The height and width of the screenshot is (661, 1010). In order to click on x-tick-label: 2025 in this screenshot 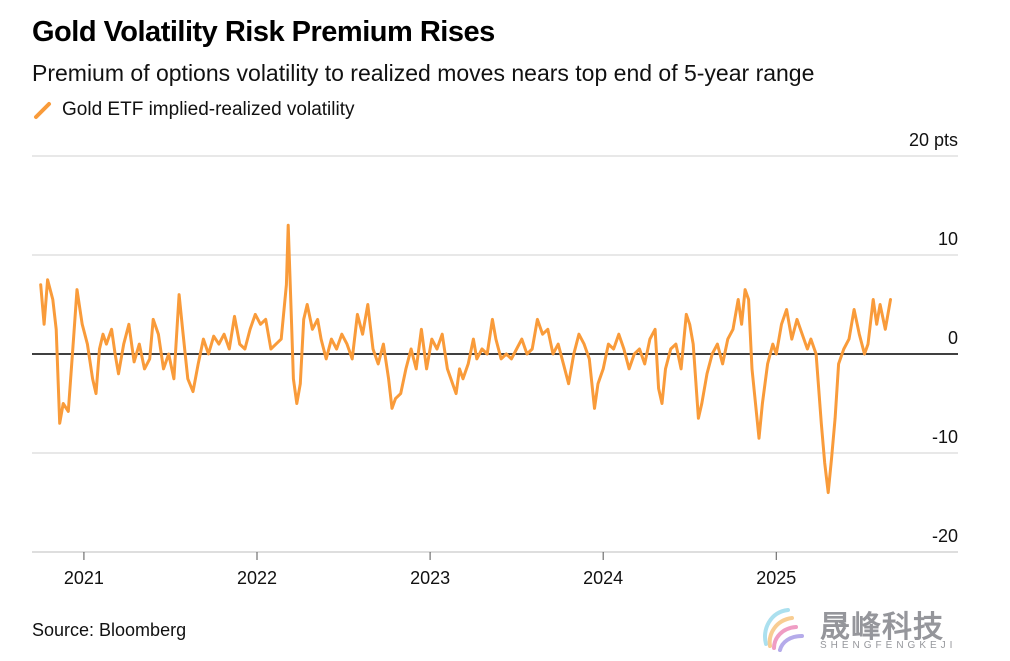, I will do `click(776, 578)`.